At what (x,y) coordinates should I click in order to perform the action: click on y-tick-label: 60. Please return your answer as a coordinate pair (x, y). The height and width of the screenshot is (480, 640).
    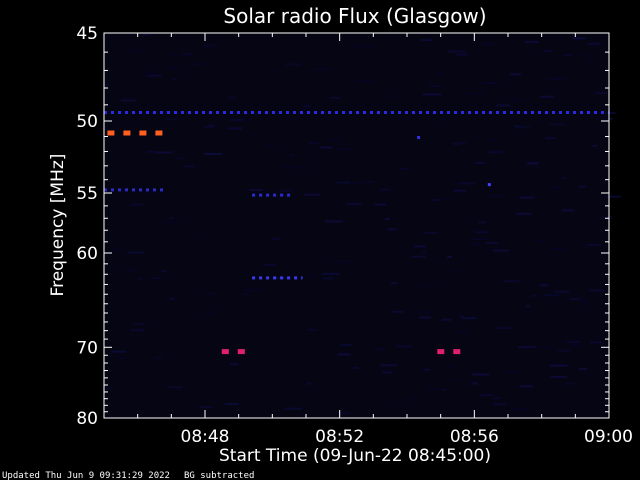
    Looking at the image, I should click on (87, 254).